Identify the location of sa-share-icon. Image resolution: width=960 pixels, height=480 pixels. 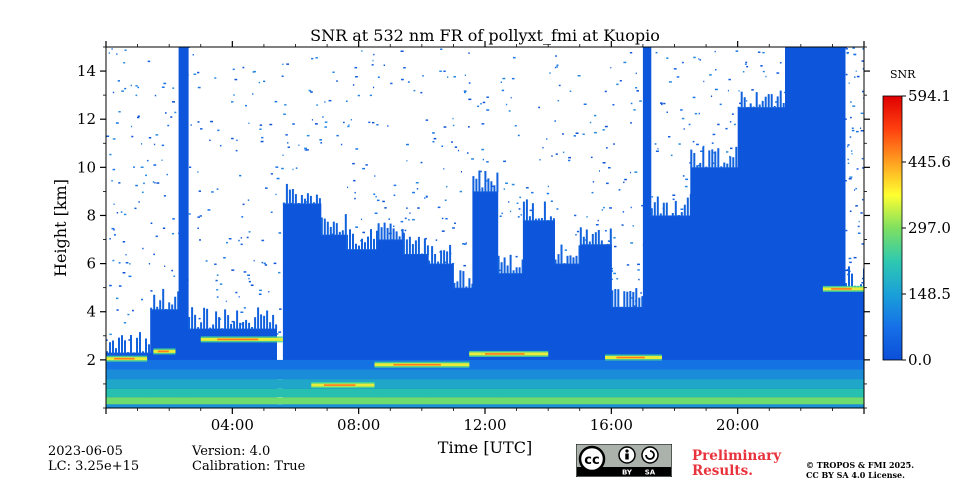
(650, 455).